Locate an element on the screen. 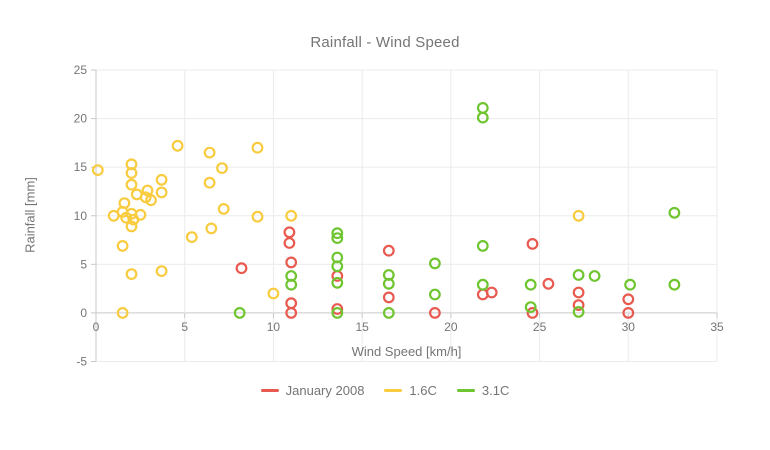 The height and width of the screenshot is (450, 770). x-tick-label: 30 is located at coordinates (629, 327).